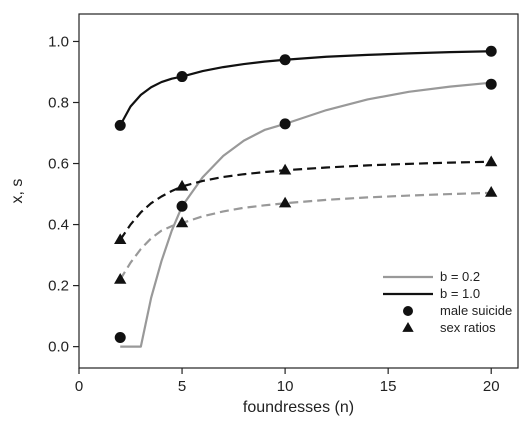 Image resolution: width=531 pixels, height=422 pixels. I want to click on legend-label-0: b = 0.2, so click(460, 276).